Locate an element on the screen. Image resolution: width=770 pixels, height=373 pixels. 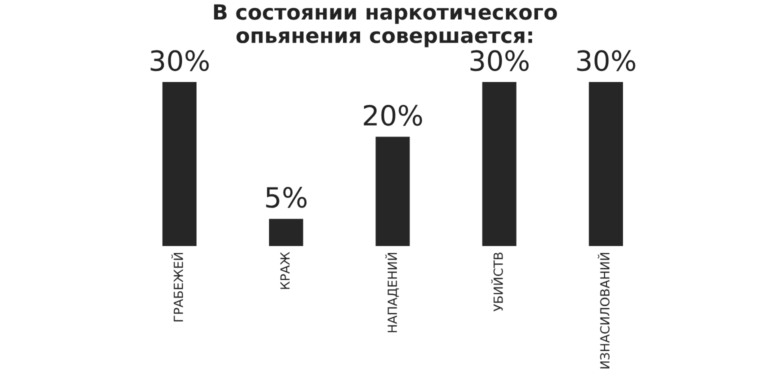
x-tick-label: ИЗНАСИЛОВАНИЙ is located at coordinates (604, 310).